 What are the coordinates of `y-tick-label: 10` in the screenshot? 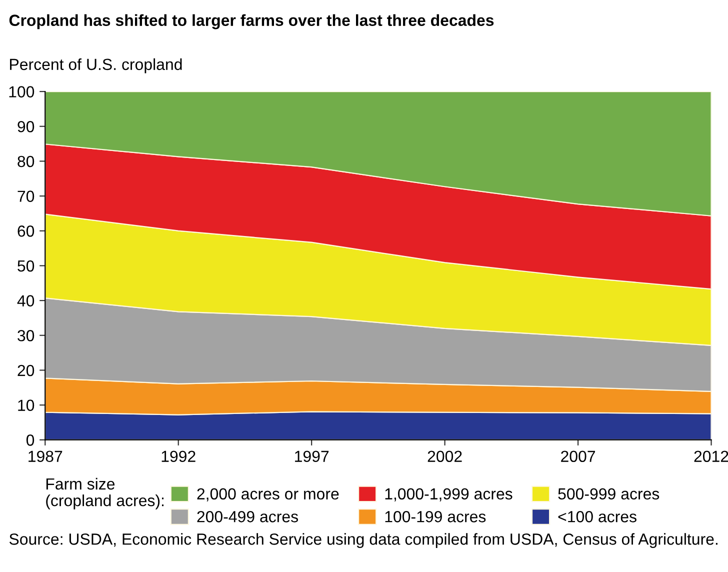 It's located at (26, 405).